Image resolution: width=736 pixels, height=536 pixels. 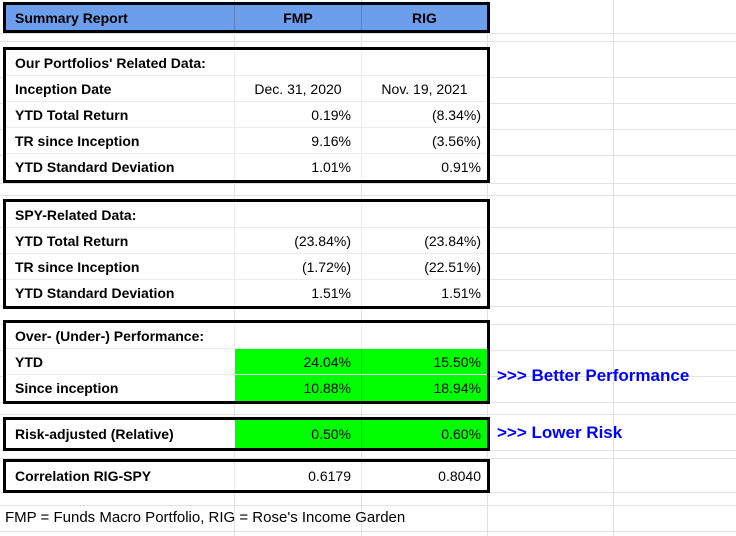 What do you see at coordinates (613, 268) in the screenshot?
I see `grid-vline` at bounding box center [613, 268].